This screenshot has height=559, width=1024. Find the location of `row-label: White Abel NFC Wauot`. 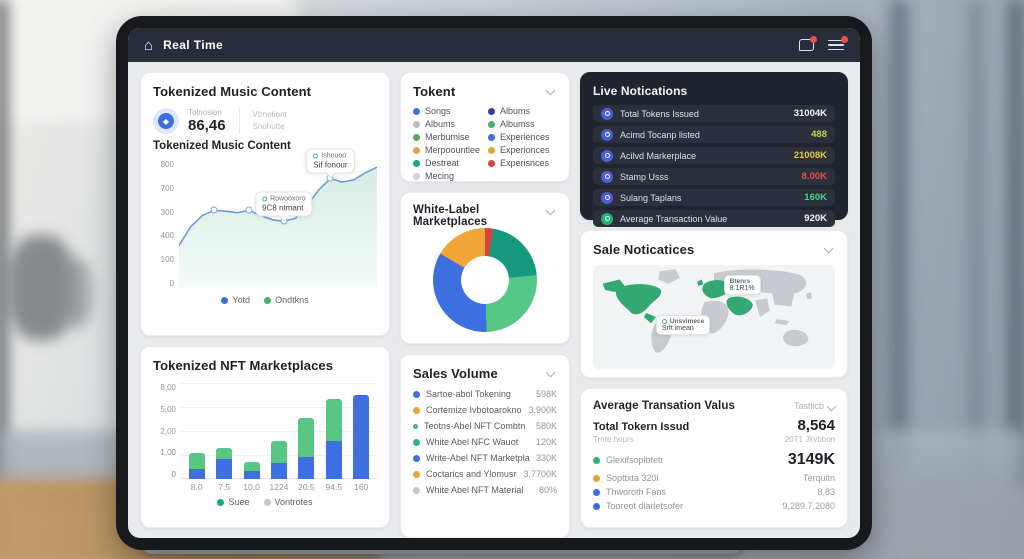

row-label: White Abel NFC Wauot is located at coordinates (472, 442).